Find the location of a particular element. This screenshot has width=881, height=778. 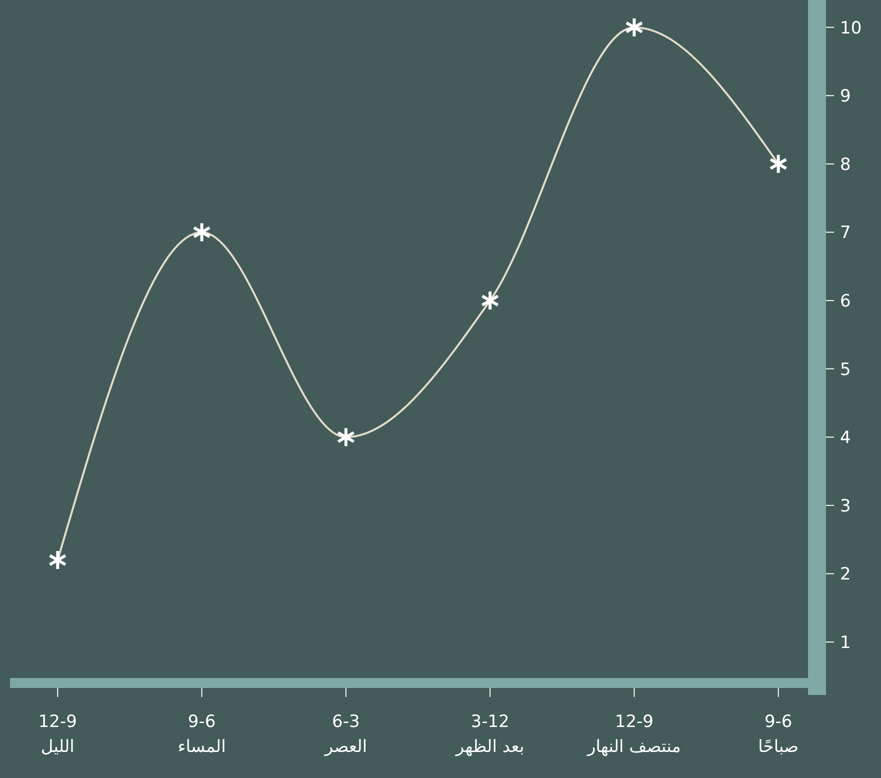

y-tick-label: 6 is located at coordinates (845, 302).